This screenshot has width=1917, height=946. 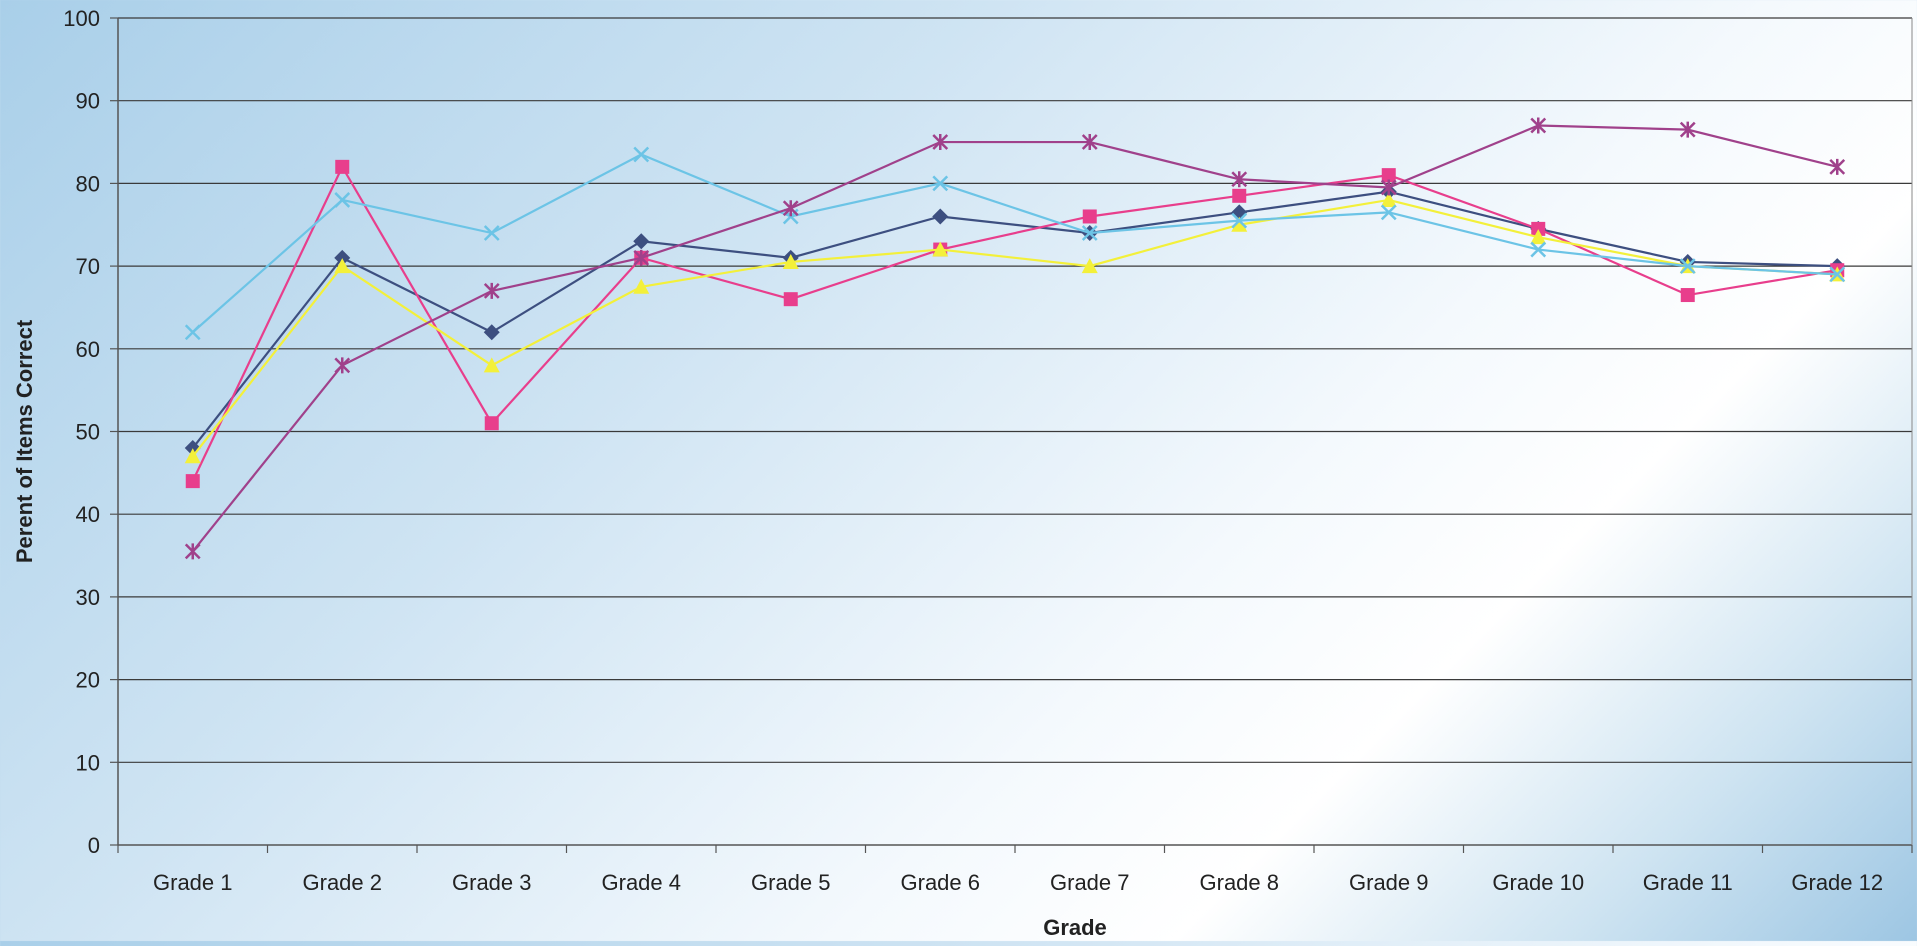 I want to click on y-tick-label: 90, so click(x=88, y=101).